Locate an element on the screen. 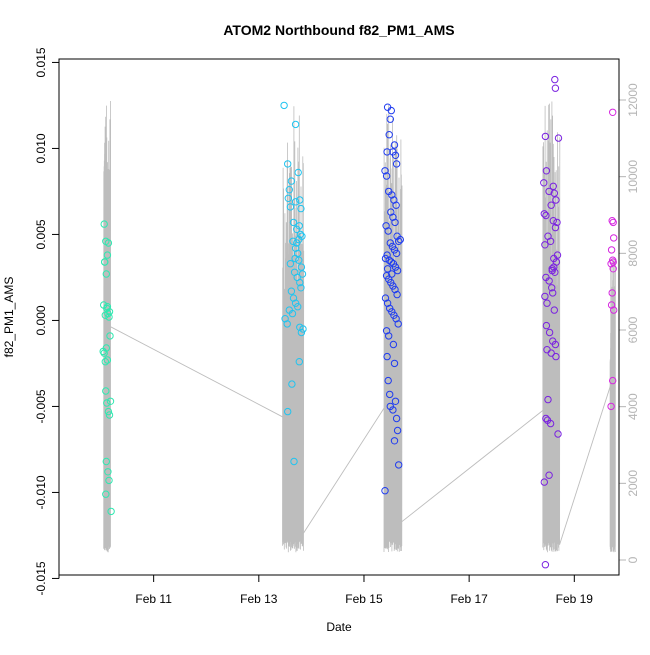 The width and height of the screenshot is (650, 655). secondary-tick-label: 12000 is located at coordinates (633, 100).